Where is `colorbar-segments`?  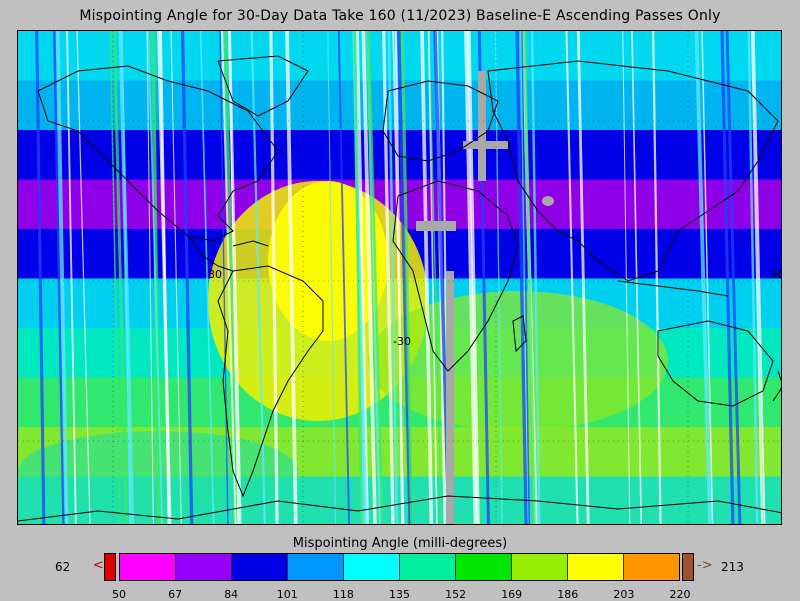
colorbar-segments is located at coordinates (399, 567).